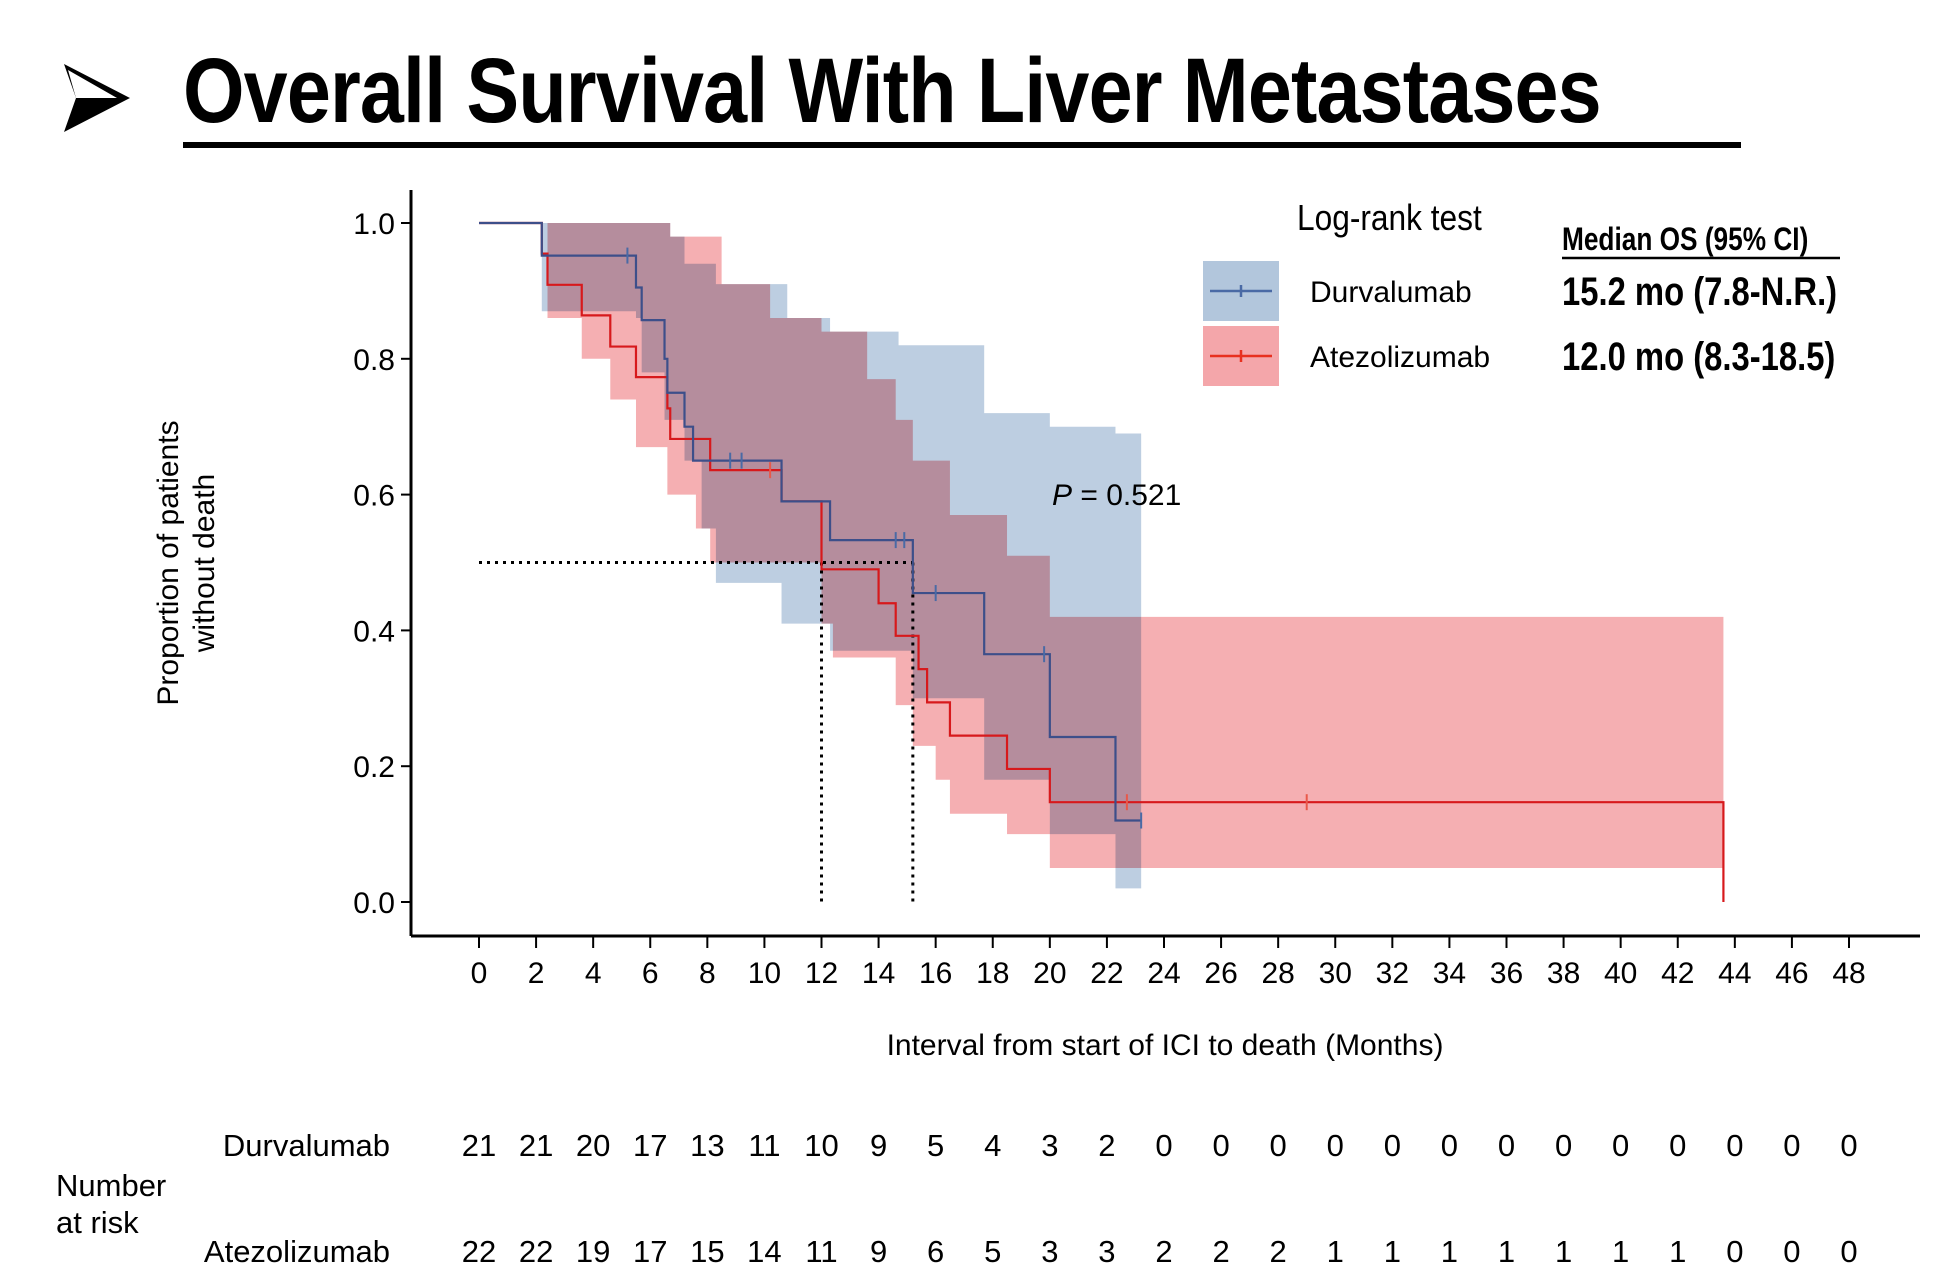 This screenshot has height=1271, width=1950. Describe the element at coordinates (374, 360) in the screenshot. I see `y-tick-label: 0.8` at that location.